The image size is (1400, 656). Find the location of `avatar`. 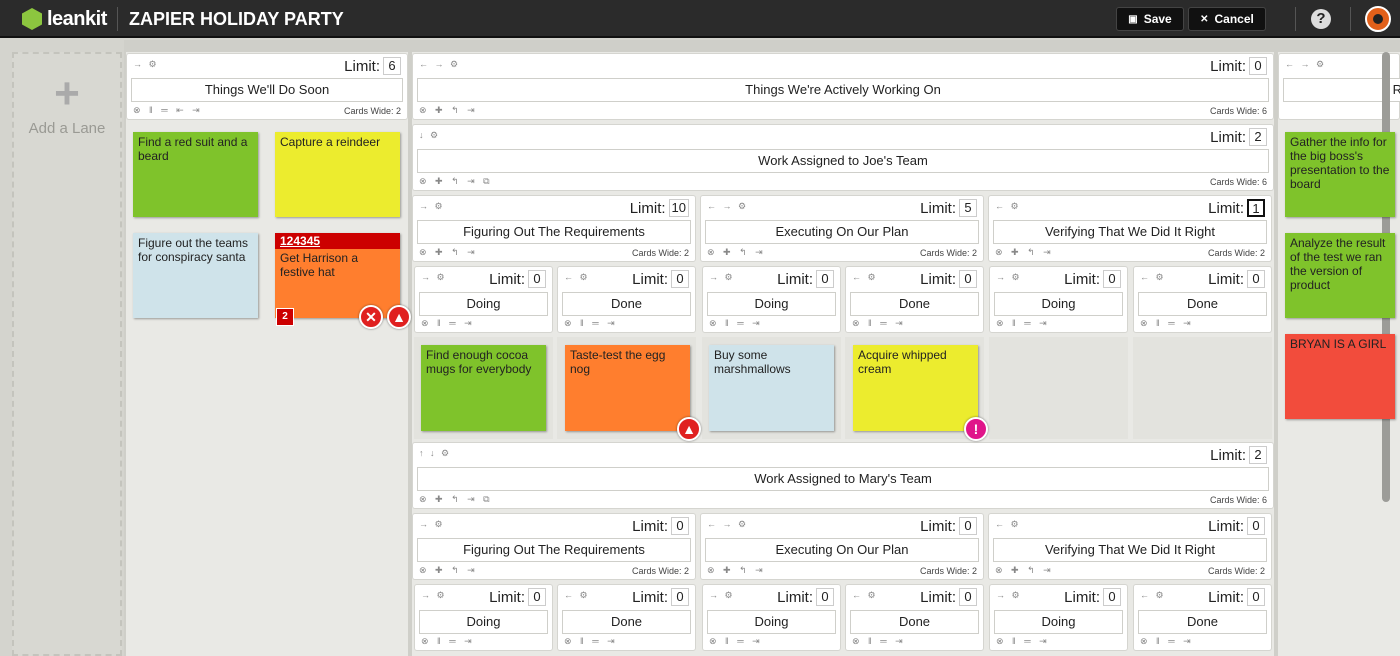

avatar is located at coordinates (1378, 19).